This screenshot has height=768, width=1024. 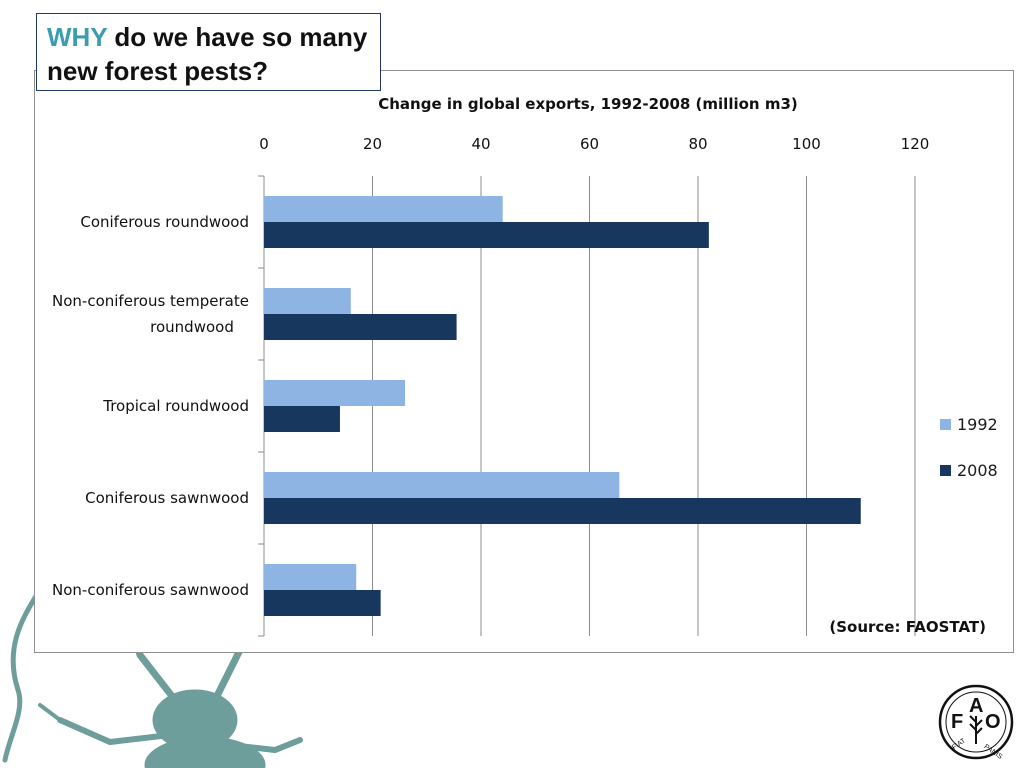 I want to click on slide-title: WHY do we have so many new forest pests?, so click(x=208, y=52).